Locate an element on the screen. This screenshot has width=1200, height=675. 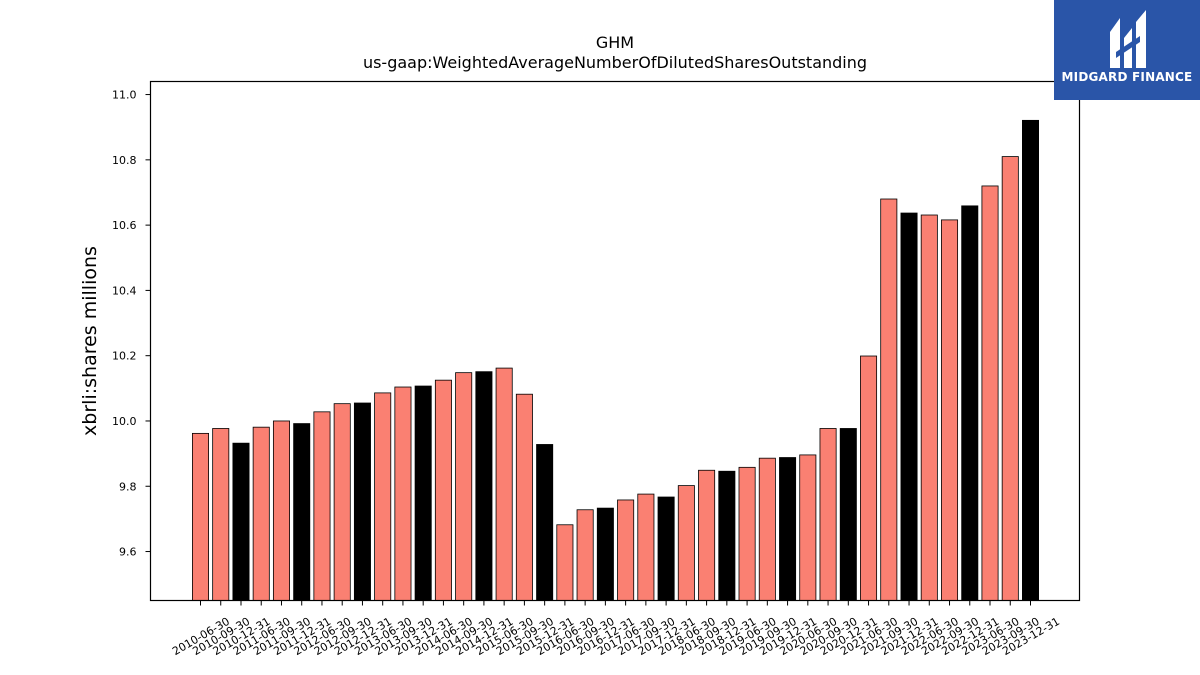
logo-text: MIDGARD FINANCE is located at coordinates (1127, 77).